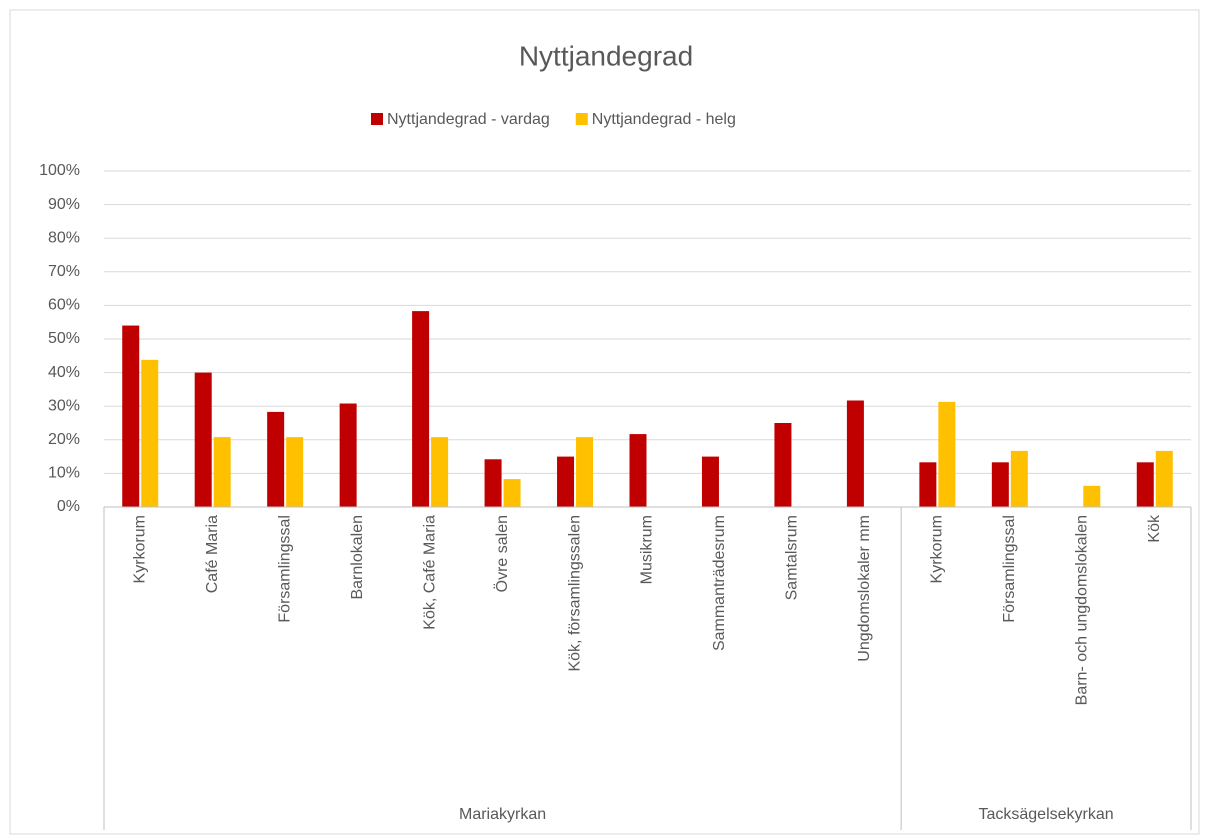  Describe the element at coordinates (64, 204) in the screenshot. I see `y-tick-label: 90%` at that location.